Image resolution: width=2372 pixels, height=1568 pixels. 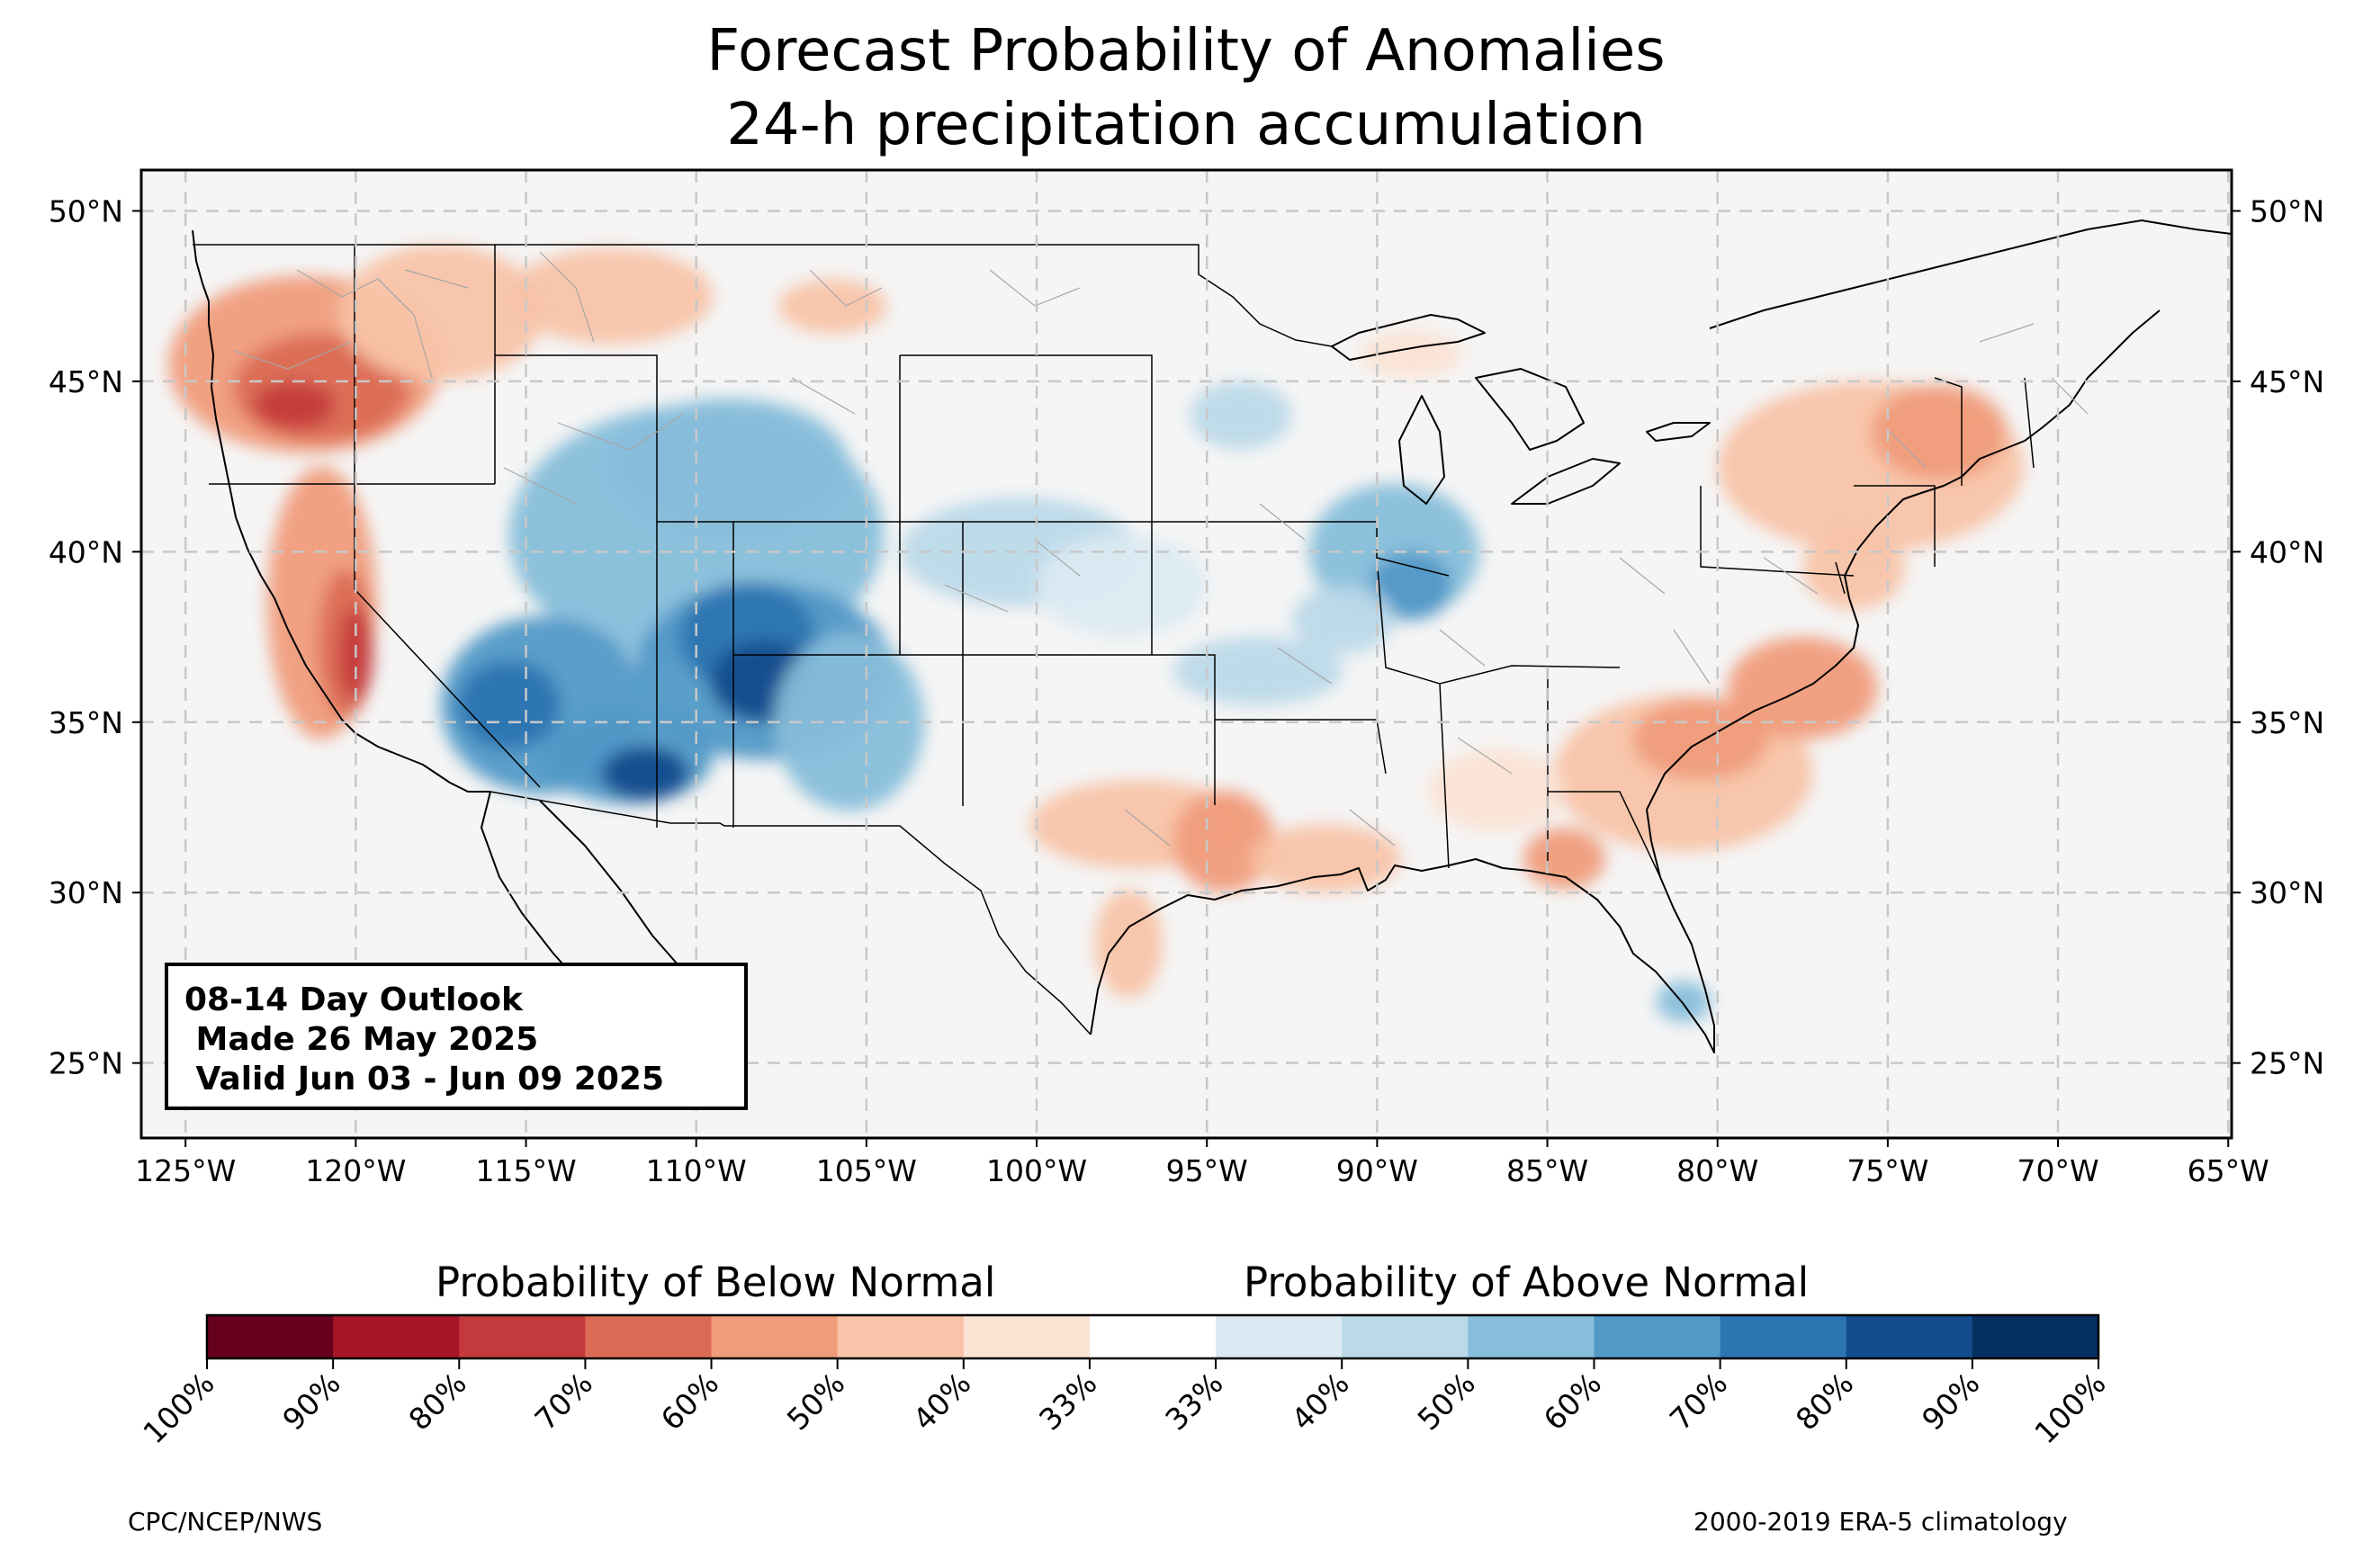 What do you see at coordinates (1971, 274) in the screenshot?
I see `canada-coast` at bounding box center [1971, 274].